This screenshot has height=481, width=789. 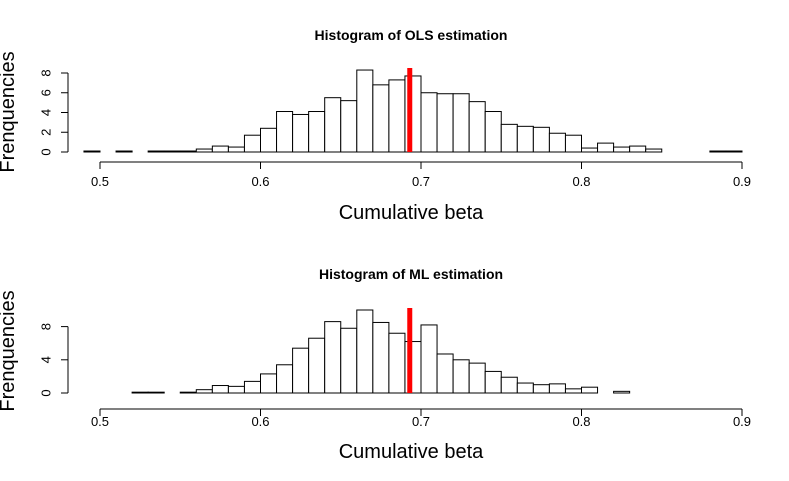 What do you see at coordinates (46, 112) in the screenshot?
I see `ols-y-tick-label: 4` at bounding box center [46, 112].